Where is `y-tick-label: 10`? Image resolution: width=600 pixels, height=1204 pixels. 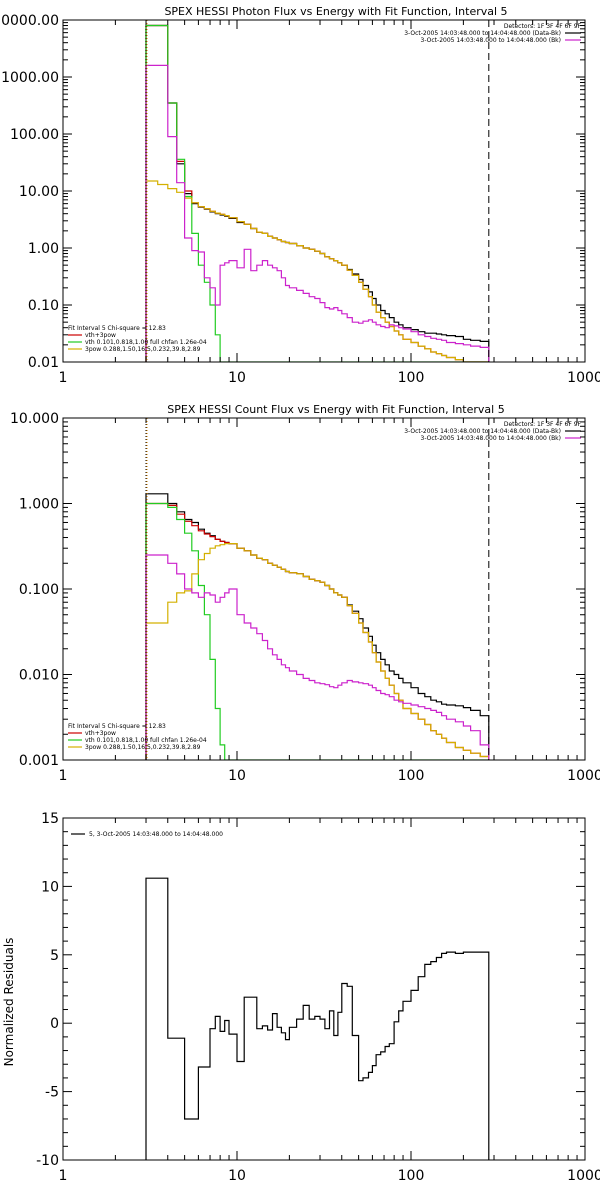
y-tick-label: 10 is located at coordinates (50, 887).